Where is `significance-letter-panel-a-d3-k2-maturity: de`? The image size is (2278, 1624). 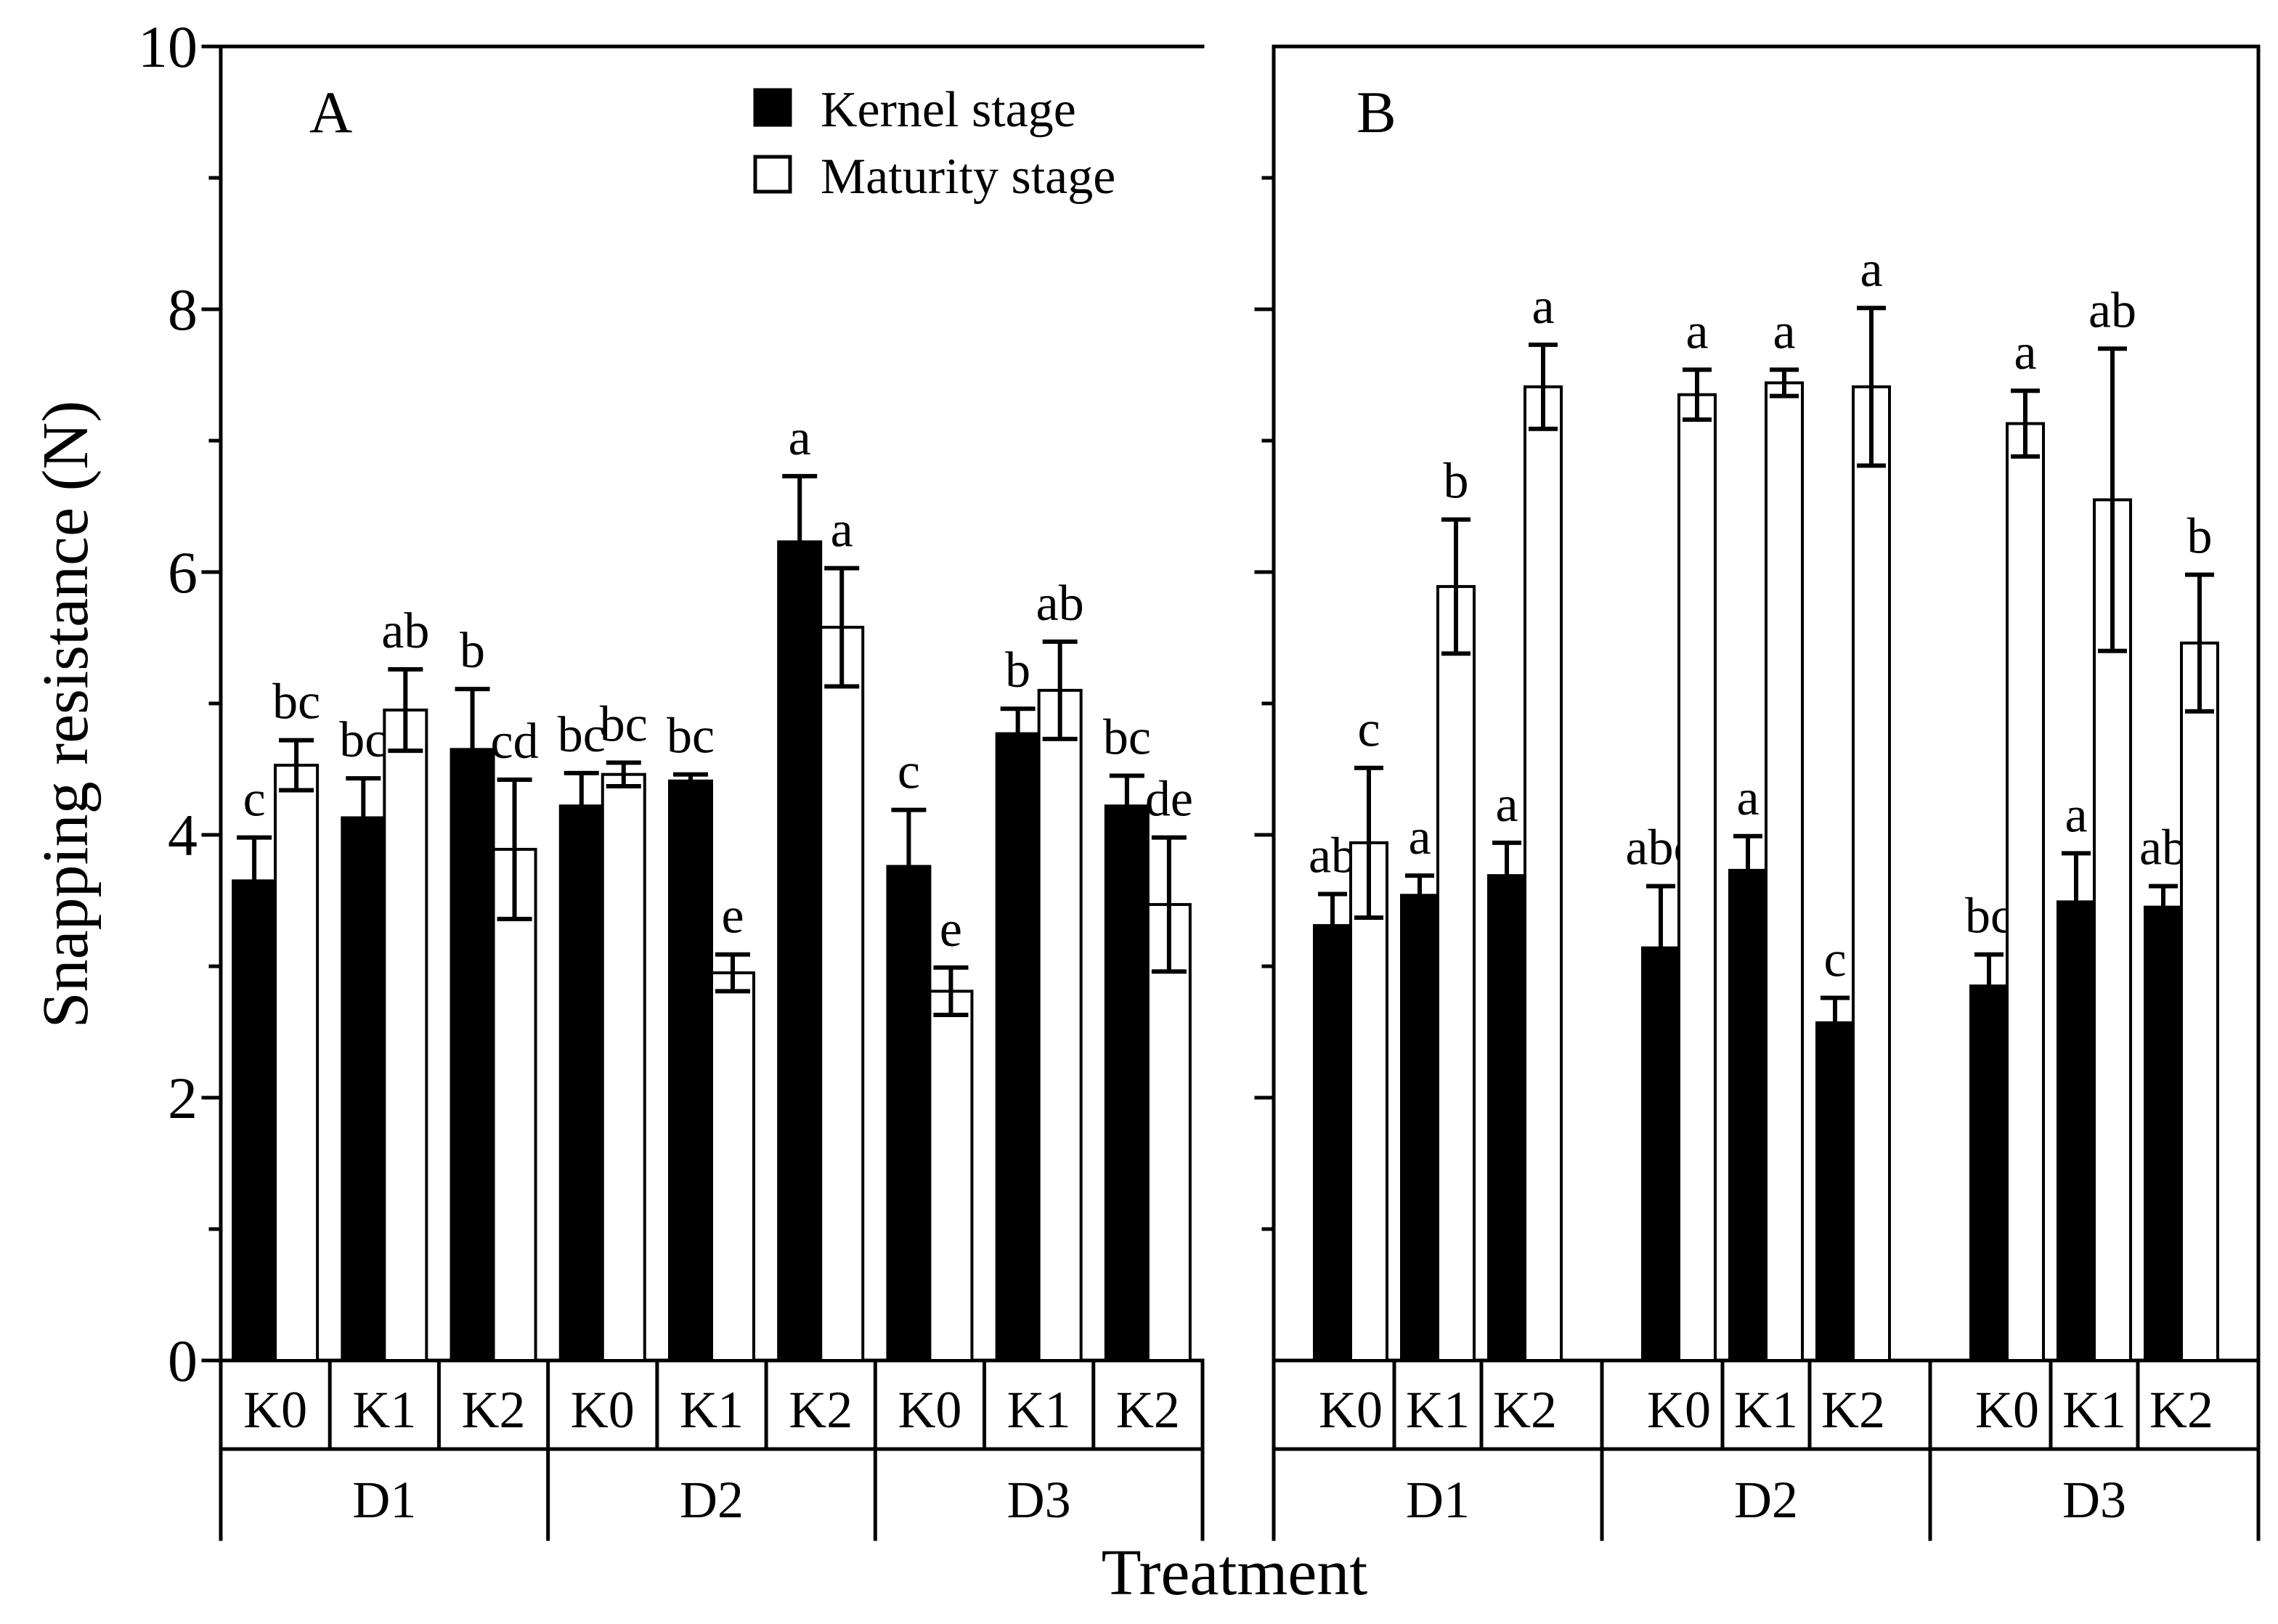
significance-letter-panel-a-d3-k2-maturity: de is located at coordinates (1169, 800).